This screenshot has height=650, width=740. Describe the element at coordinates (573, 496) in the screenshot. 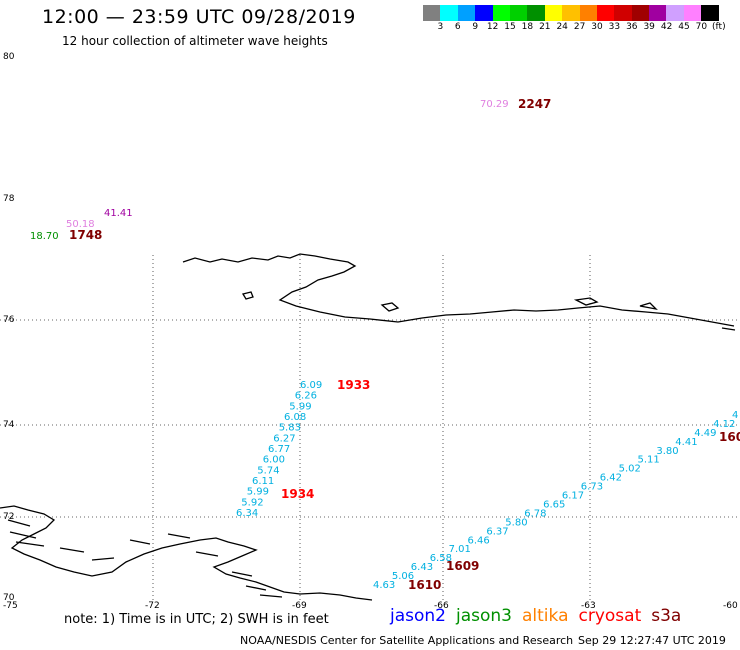

I see `swh-value: 6.17` at that location.